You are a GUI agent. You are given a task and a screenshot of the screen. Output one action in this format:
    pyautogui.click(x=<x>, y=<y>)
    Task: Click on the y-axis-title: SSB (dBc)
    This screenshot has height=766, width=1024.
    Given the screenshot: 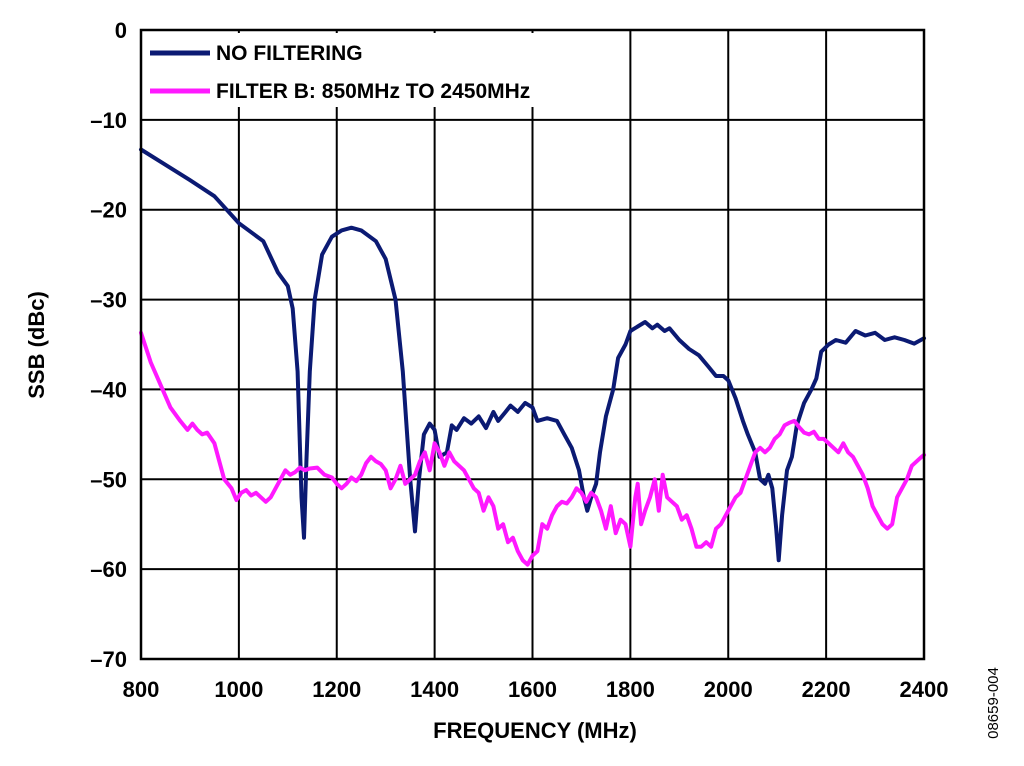 What is the action you would take?
    pyautogui.click(x=36, y=345)
    